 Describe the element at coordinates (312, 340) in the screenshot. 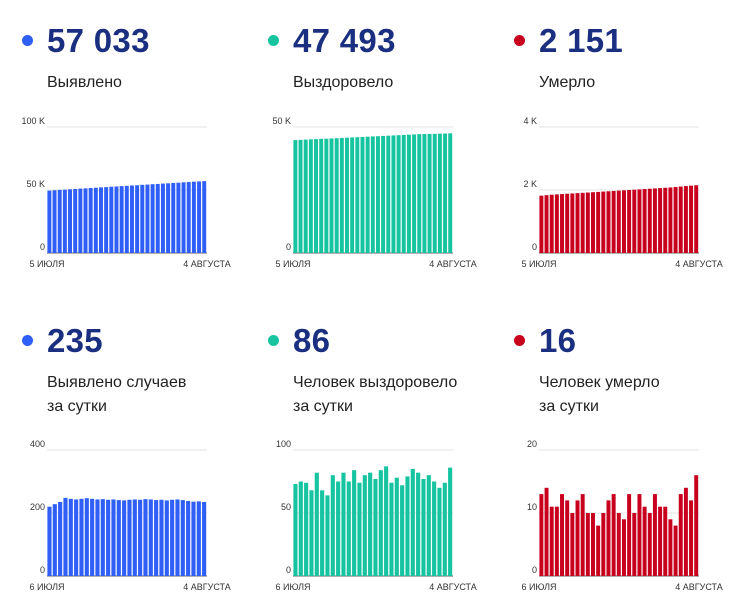

I see `stat-value: 86` at that location.